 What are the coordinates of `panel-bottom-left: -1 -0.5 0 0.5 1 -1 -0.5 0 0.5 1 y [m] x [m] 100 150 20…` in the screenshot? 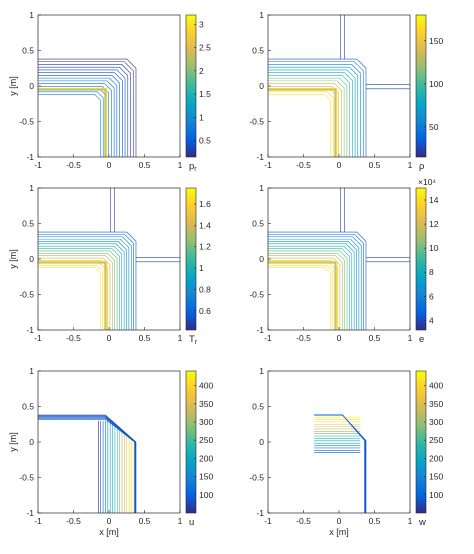 It's located at (110, 451).